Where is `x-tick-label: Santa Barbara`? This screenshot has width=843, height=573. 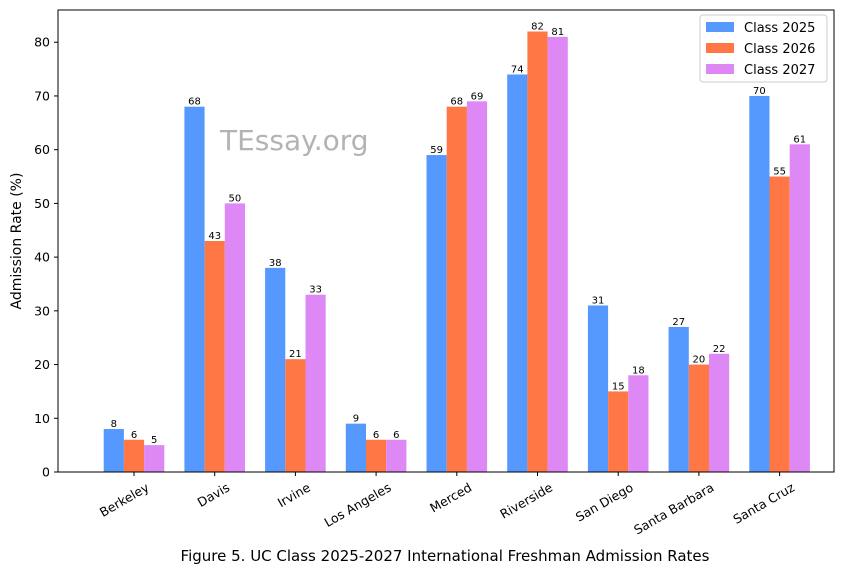 x-tick-label: Santa Barbara is located at coordinates (673, 509).